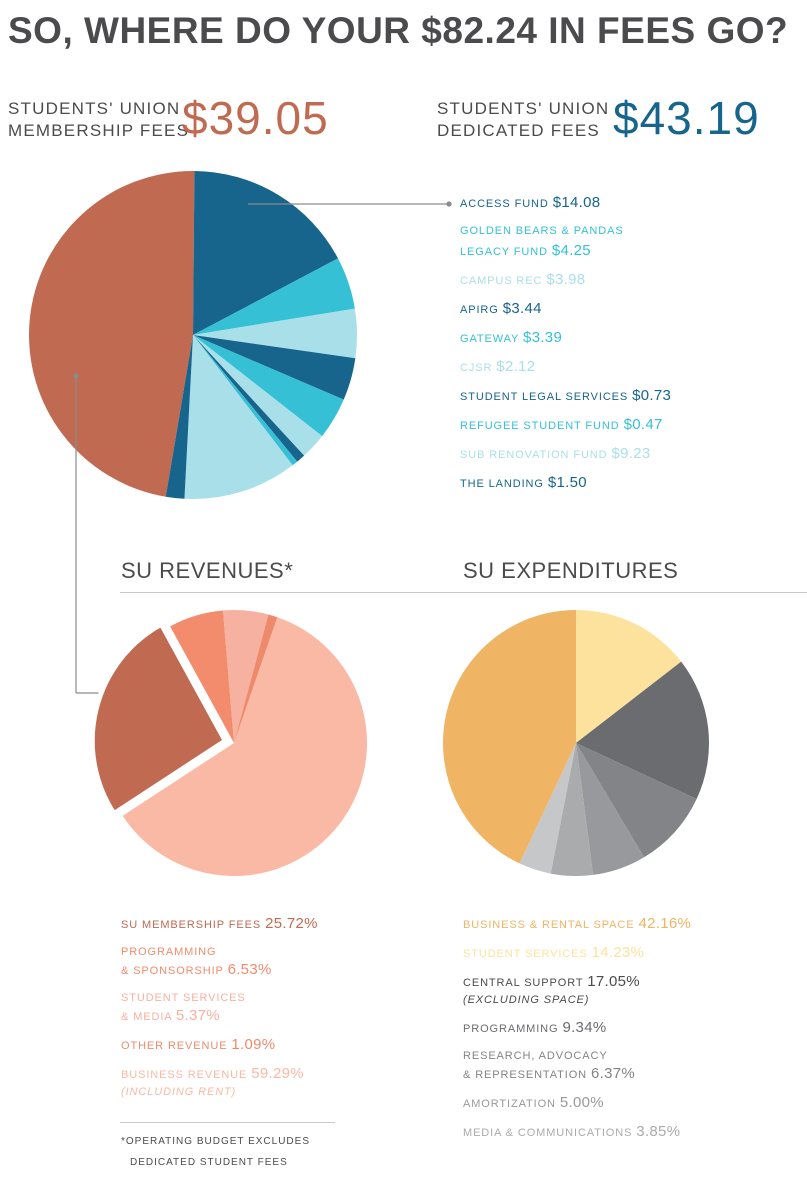 The height and width of the screenshot is (1183, 807). I want to click on legend-item-name-line2: & REPRESENTATION, so click(525, 1075).